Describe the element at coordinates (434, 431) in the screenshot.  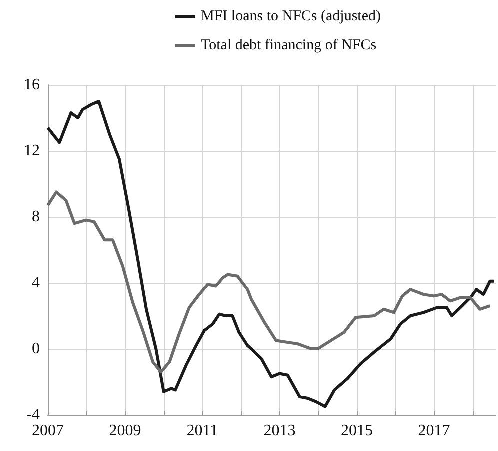
I see `x-tick-label: 2017` at that location.